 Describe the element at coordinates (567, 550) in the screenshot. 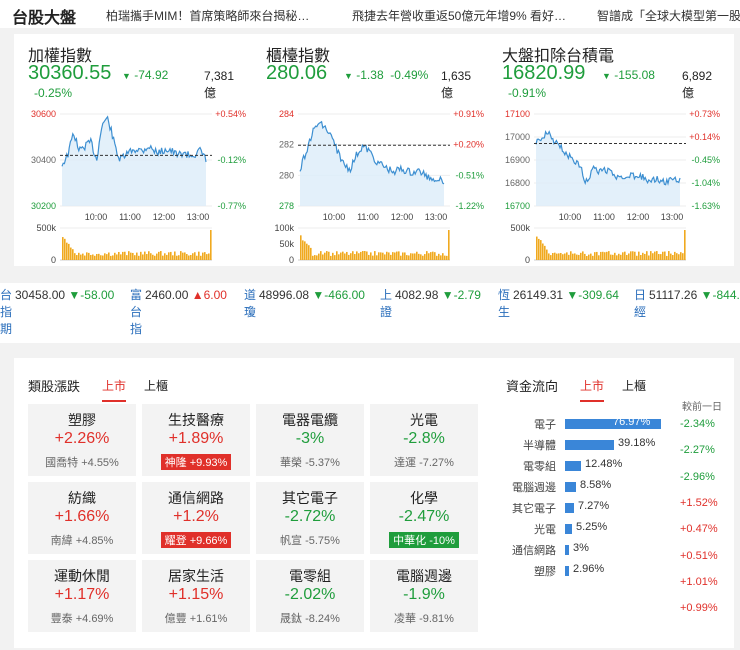

I see `flow-bar` at that location.